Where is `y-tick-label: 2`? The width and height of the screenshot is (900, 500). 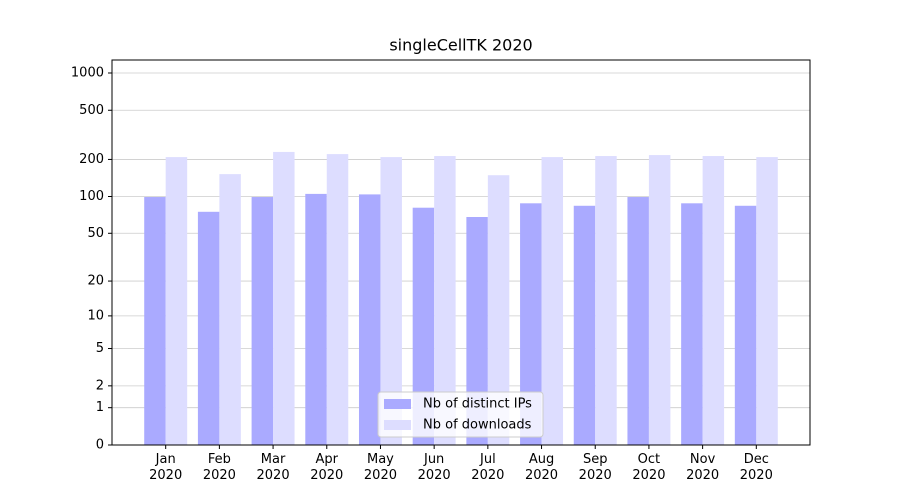
y-tick-label: 2 is located at coordinates (100, 385).